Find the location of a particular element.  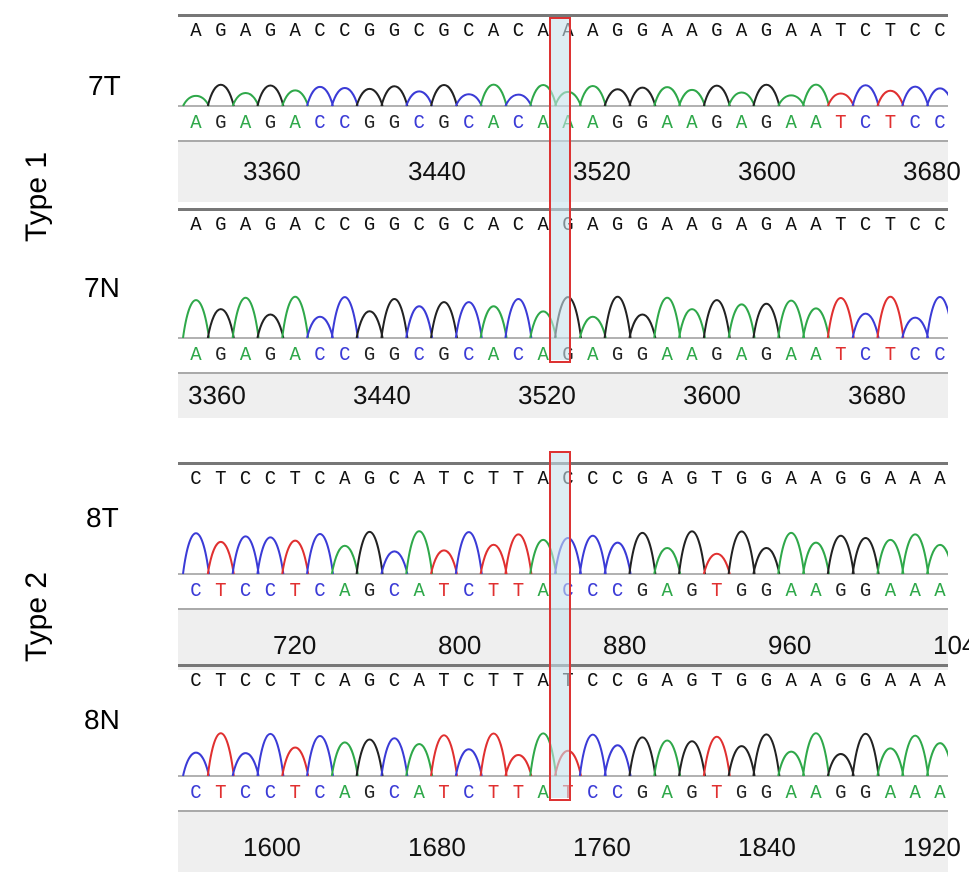

axis-rule is located at coordinates (563, 811).